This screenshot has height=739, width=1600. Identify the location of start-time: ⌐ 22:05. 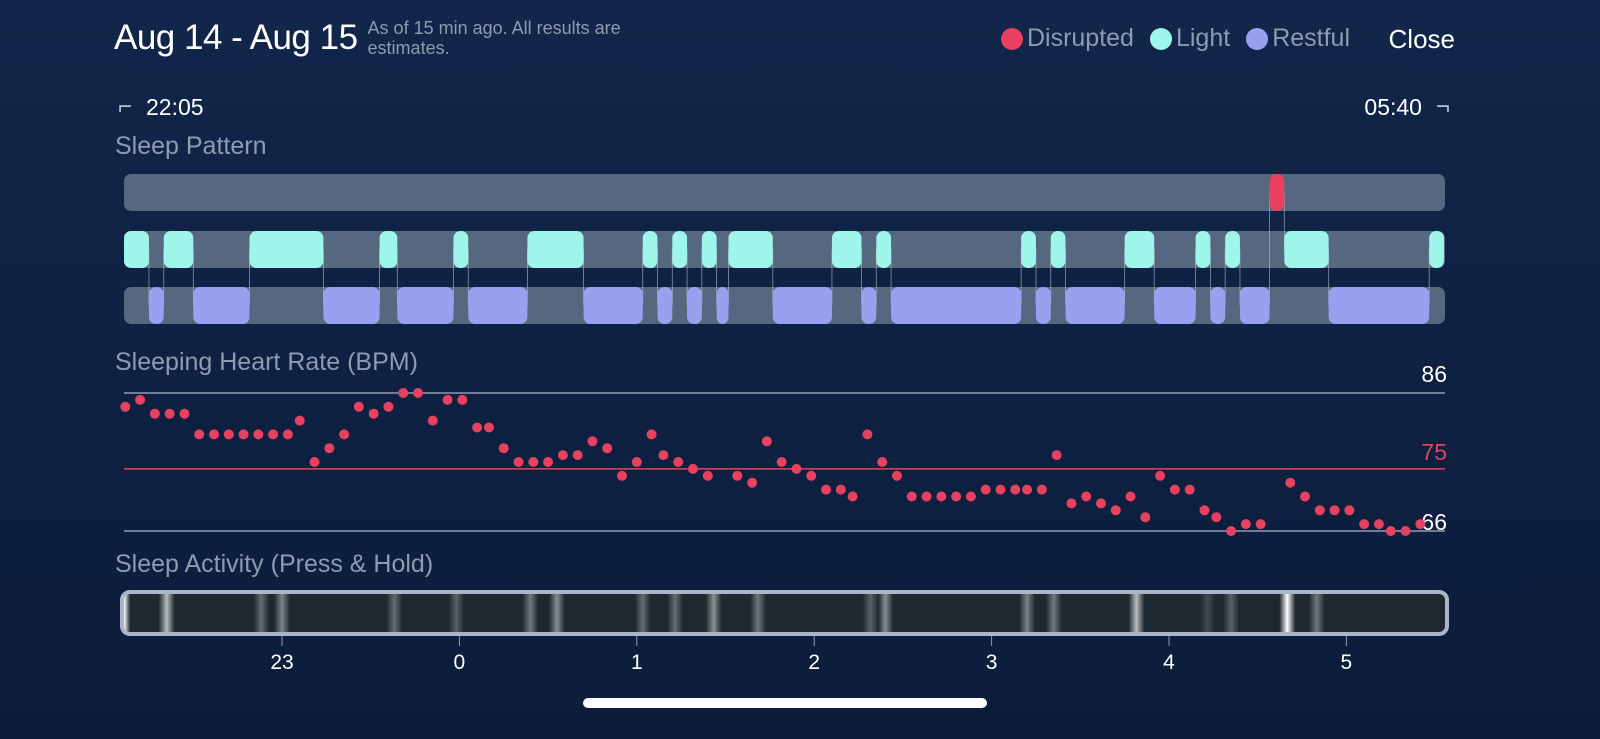
(161, 107).